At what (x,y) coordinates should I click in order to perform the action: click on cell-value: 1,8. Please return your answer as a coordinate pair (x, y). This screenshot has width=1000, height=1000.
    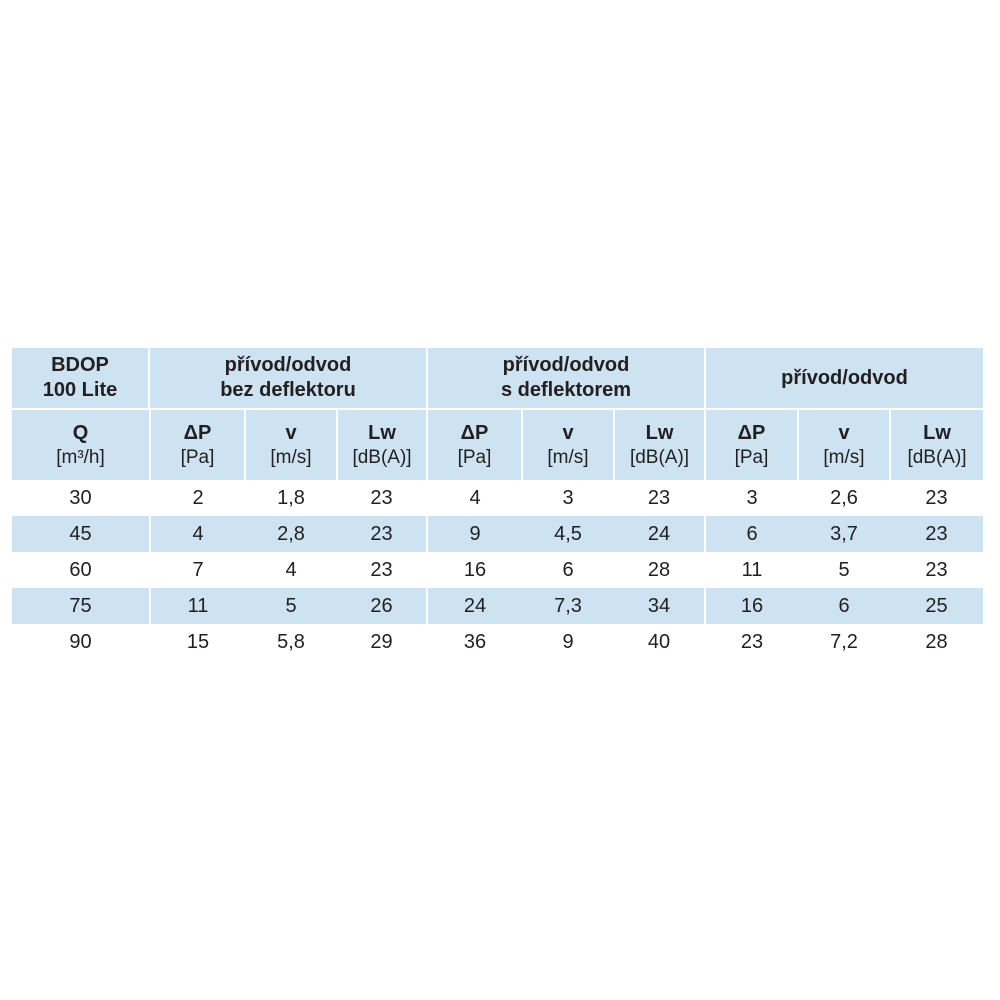
    Looking at the image, I should click on (291, 497).